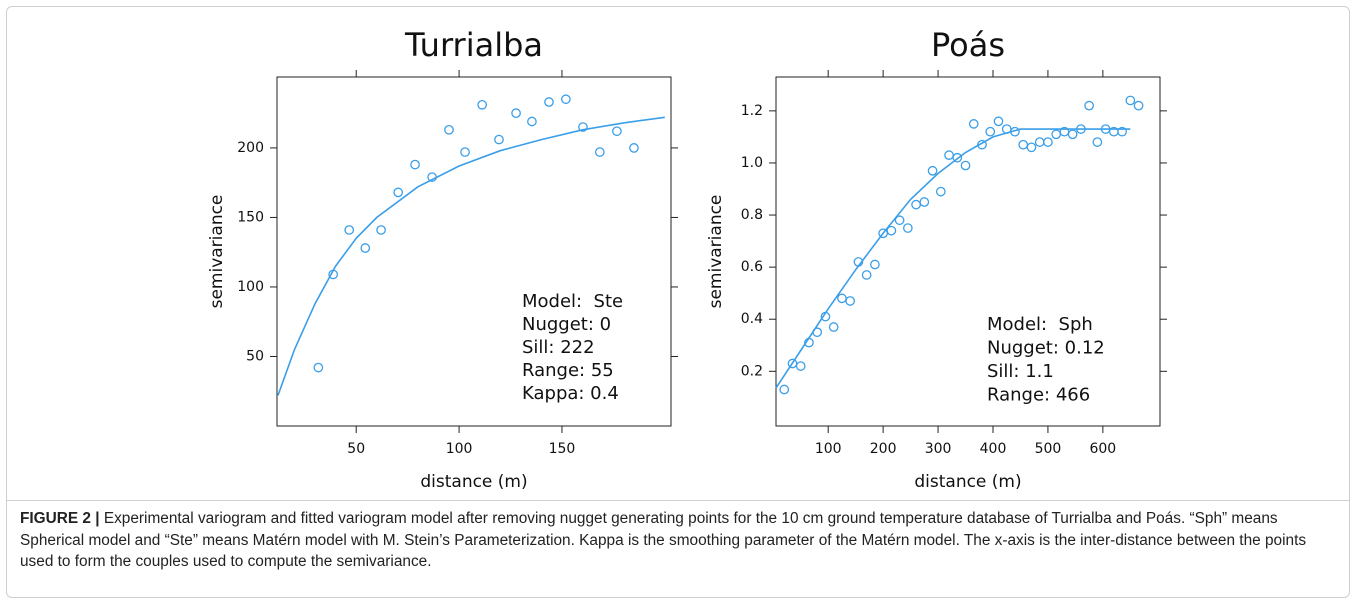 The height and width of the screenshot is (606, 1358). I want to click on y-tick-label: 1.0, so click(752, 163).